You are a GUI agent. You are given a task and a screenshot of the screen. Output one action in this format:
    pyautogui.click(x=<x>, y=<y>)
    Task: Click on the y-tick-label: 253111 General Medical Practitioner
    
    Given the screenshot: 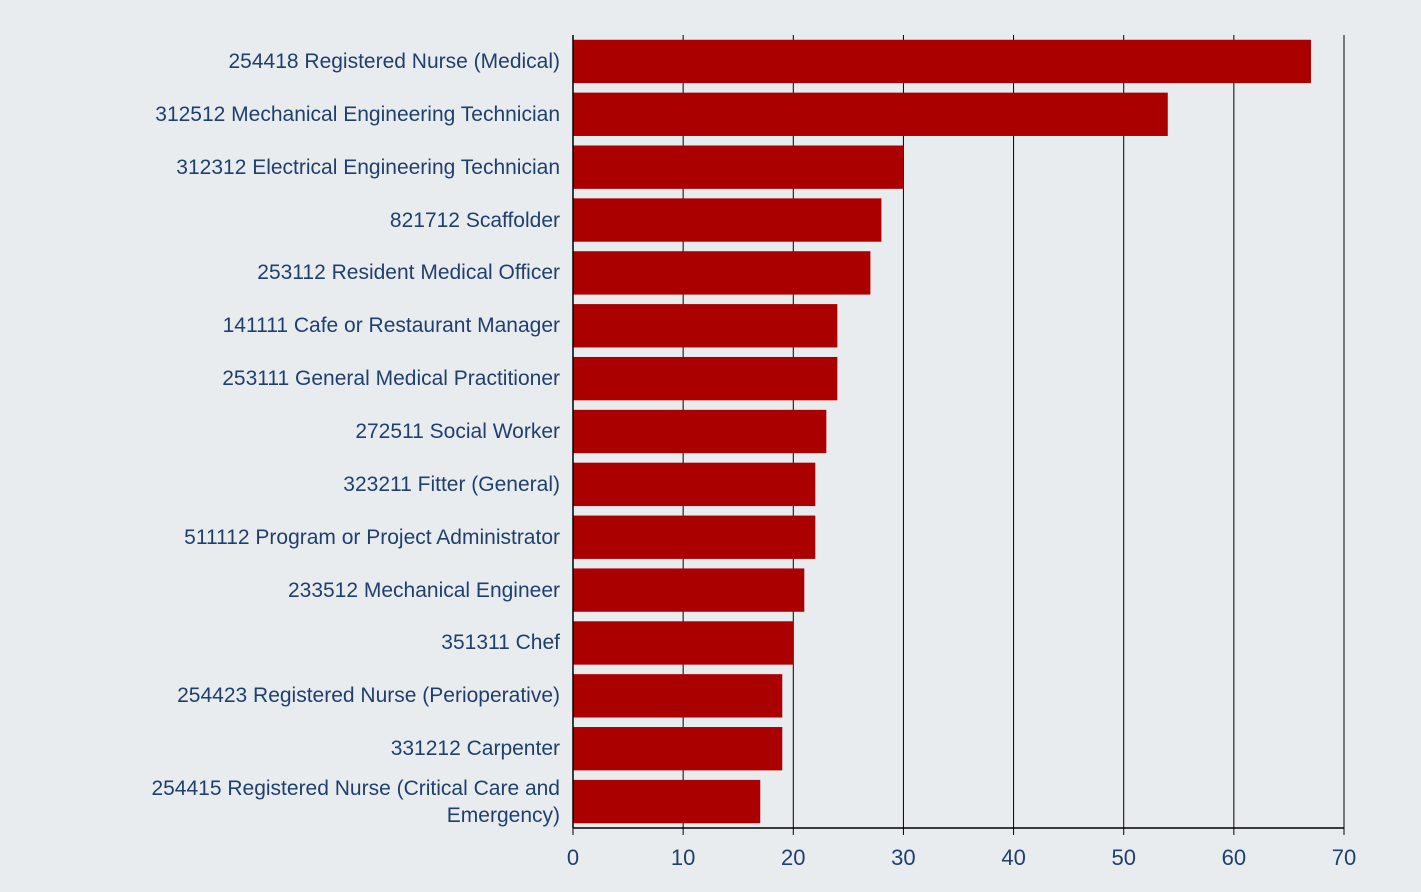 What is the action you would take?
    pyautogui.click(x=391, y=379)
    